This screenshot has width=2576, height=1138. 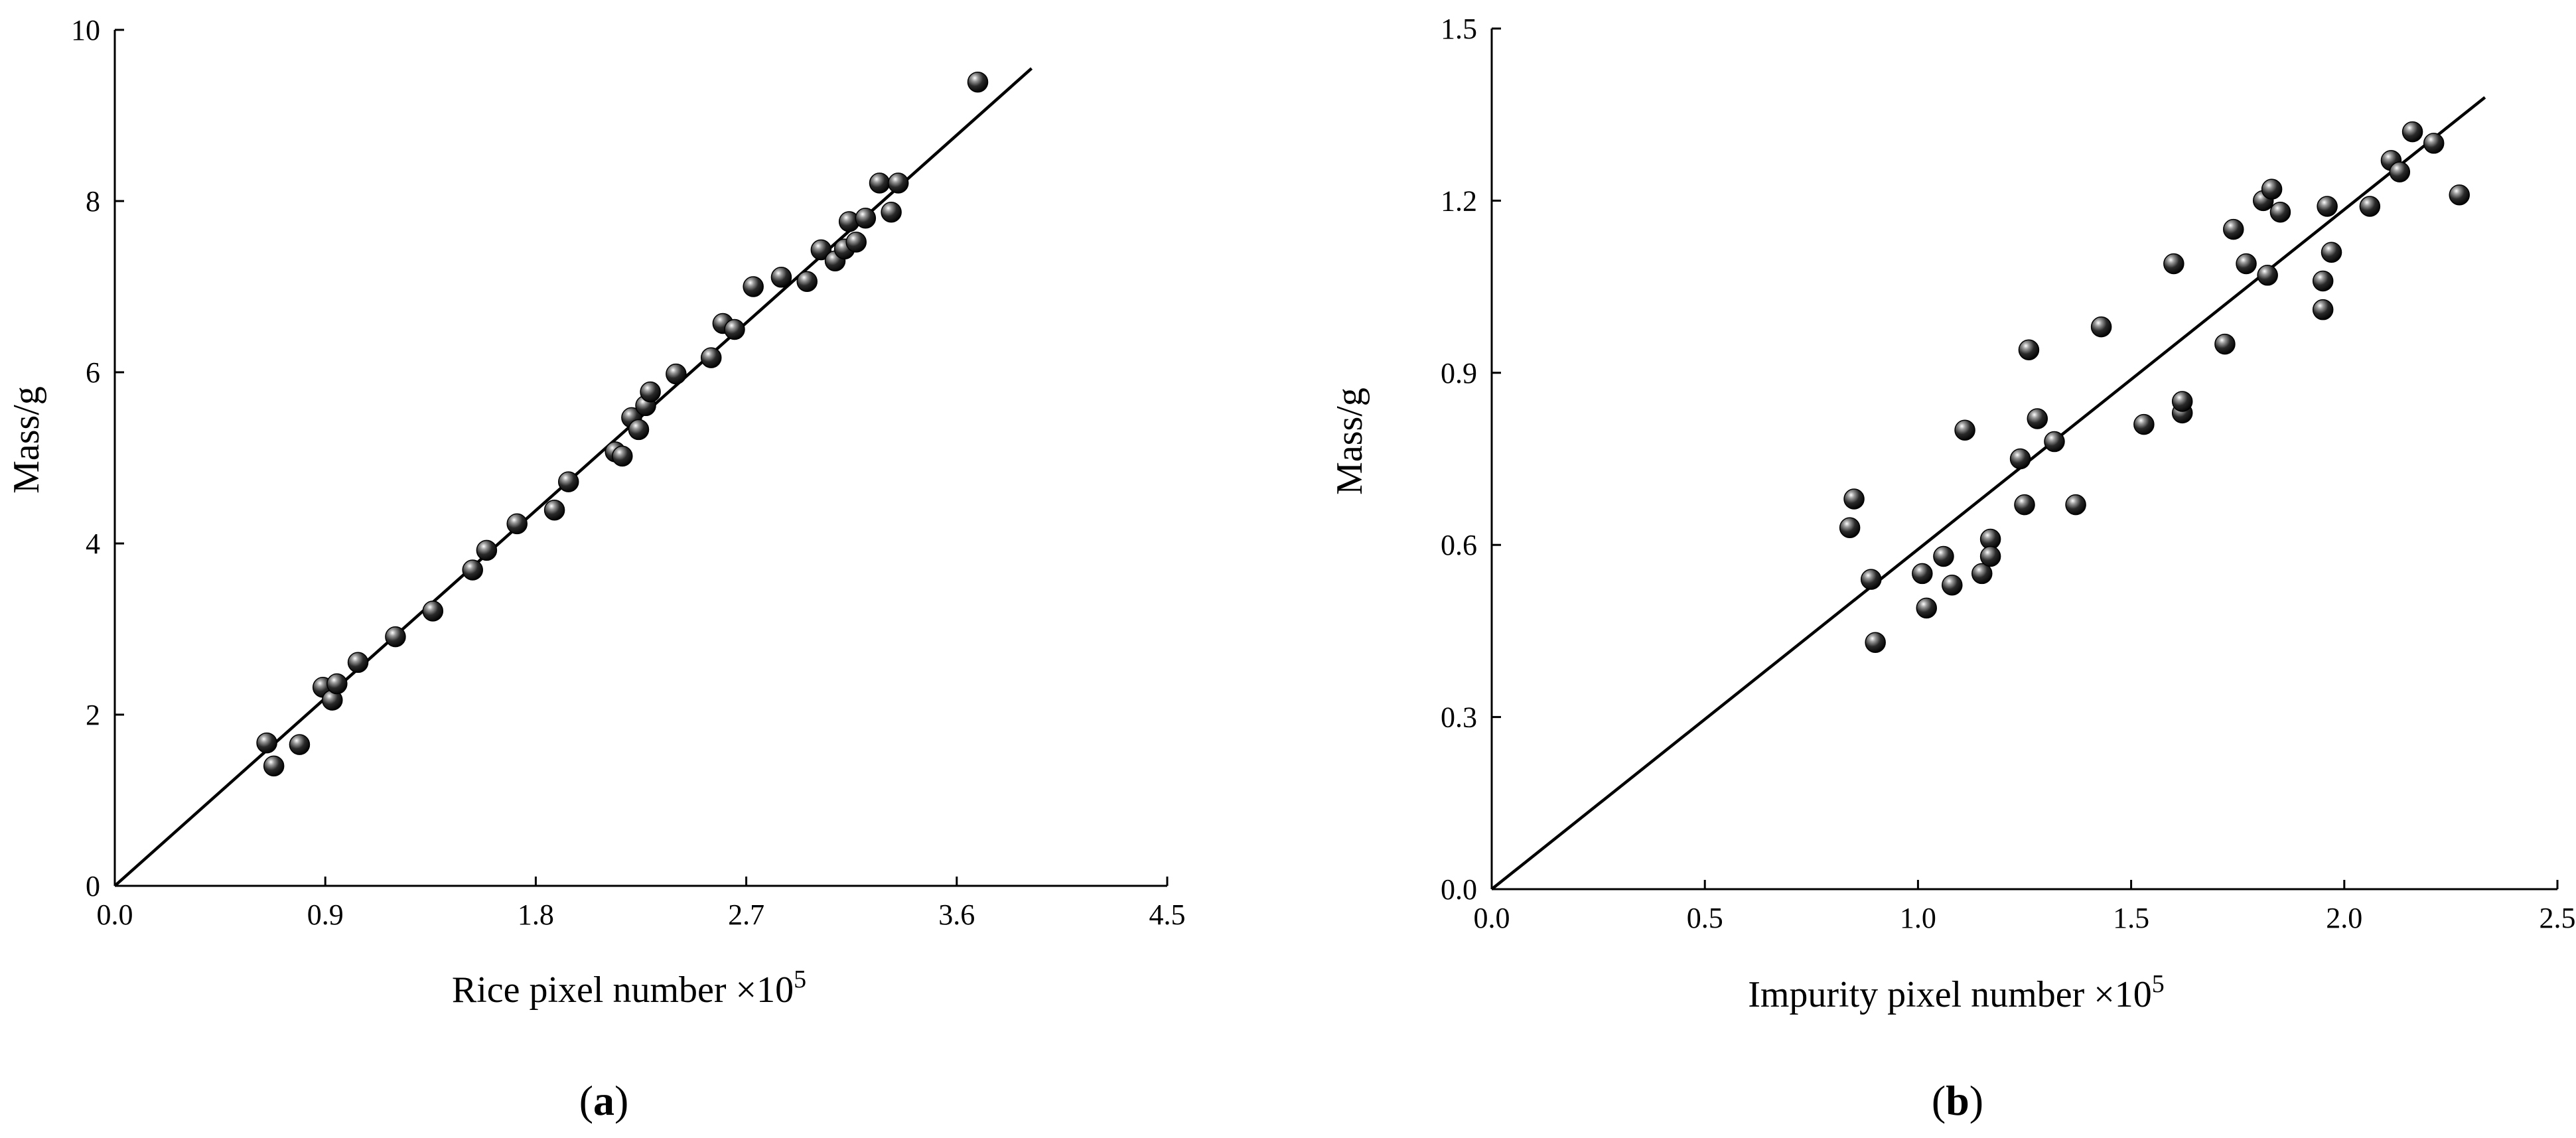 I want to click on chart-b-y-tick-label: 0.6, so click(x=1459, y=545).